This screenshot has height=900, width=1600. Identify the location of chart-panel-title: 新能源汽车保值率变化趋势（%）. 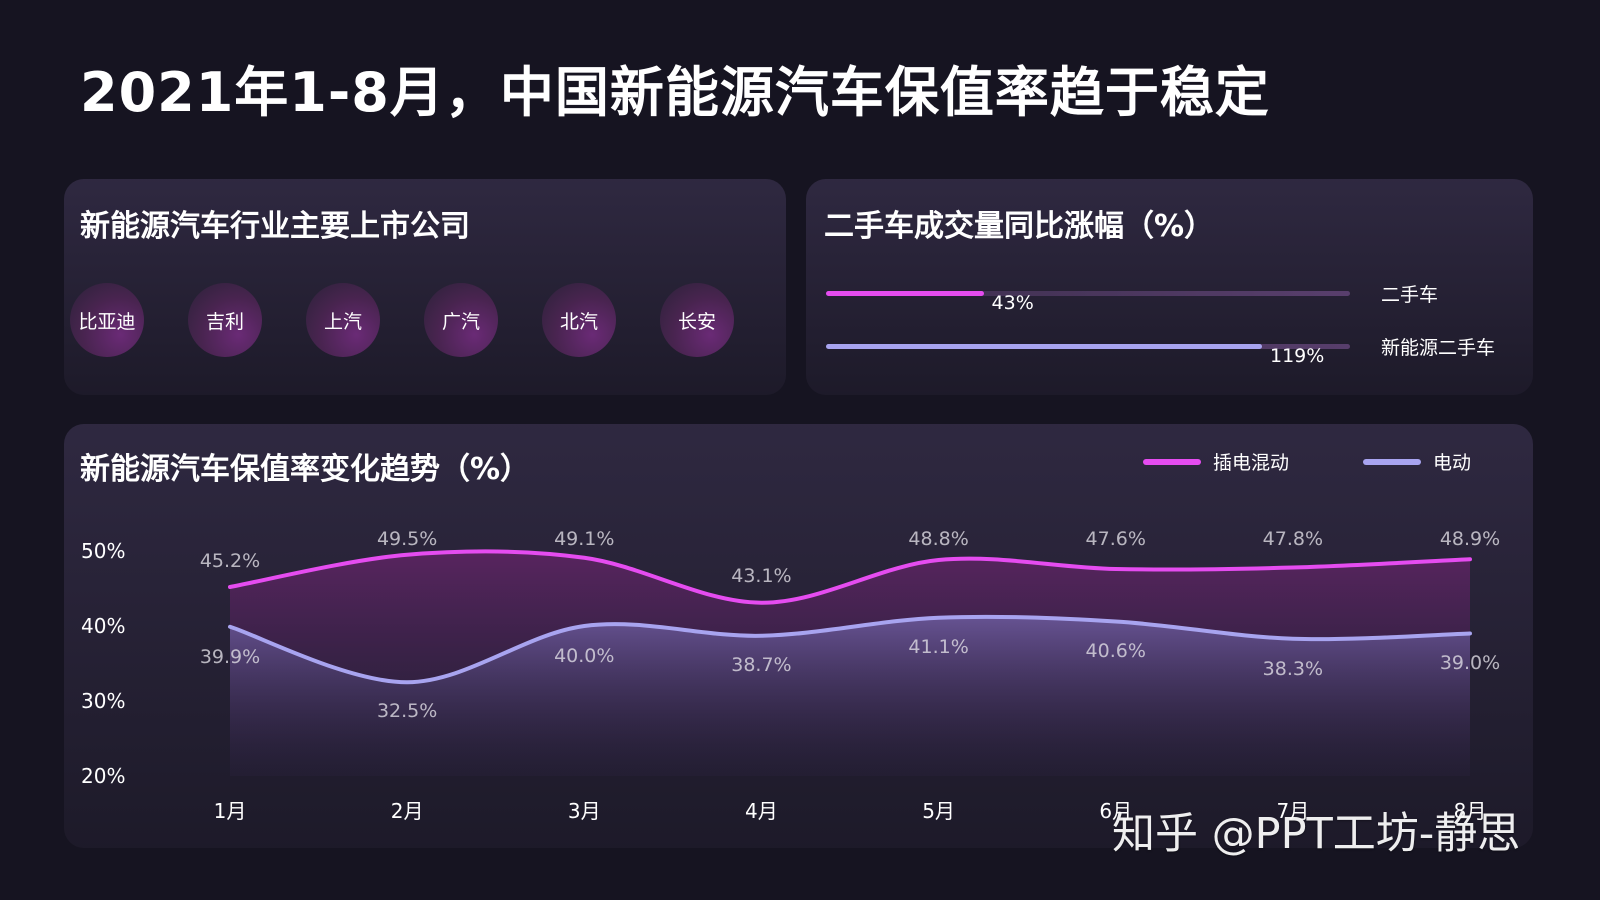
(305, 469).